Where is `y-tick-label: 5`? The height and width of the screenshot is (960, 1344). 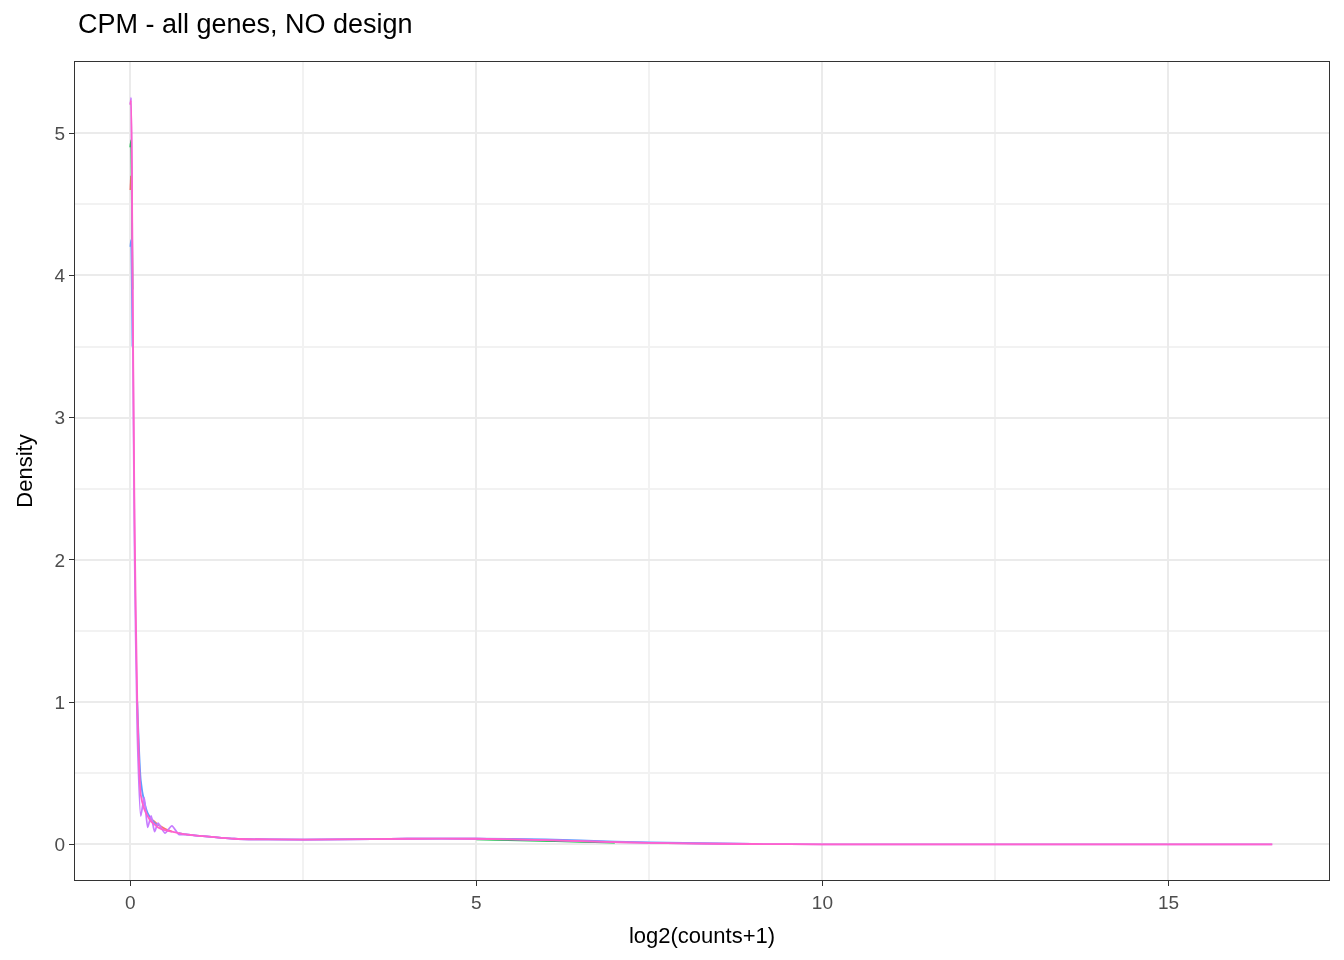
y-tick-label: 5 is located at coordinates (60, 133).